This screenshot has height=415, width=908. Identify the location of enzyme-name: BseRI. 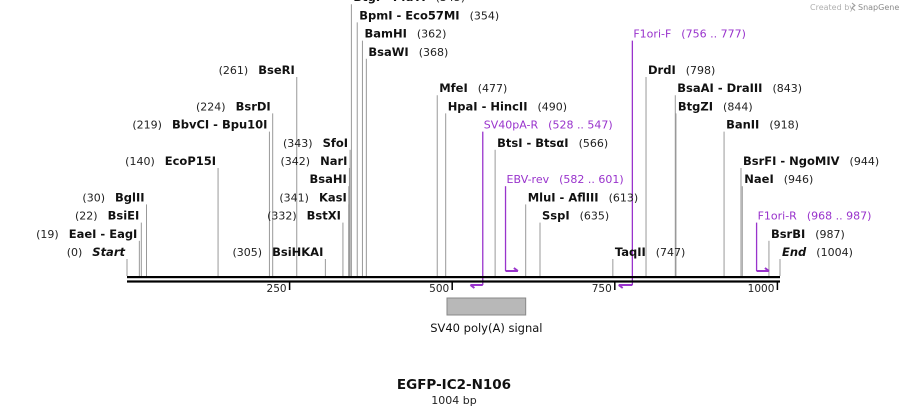
(276, 70).